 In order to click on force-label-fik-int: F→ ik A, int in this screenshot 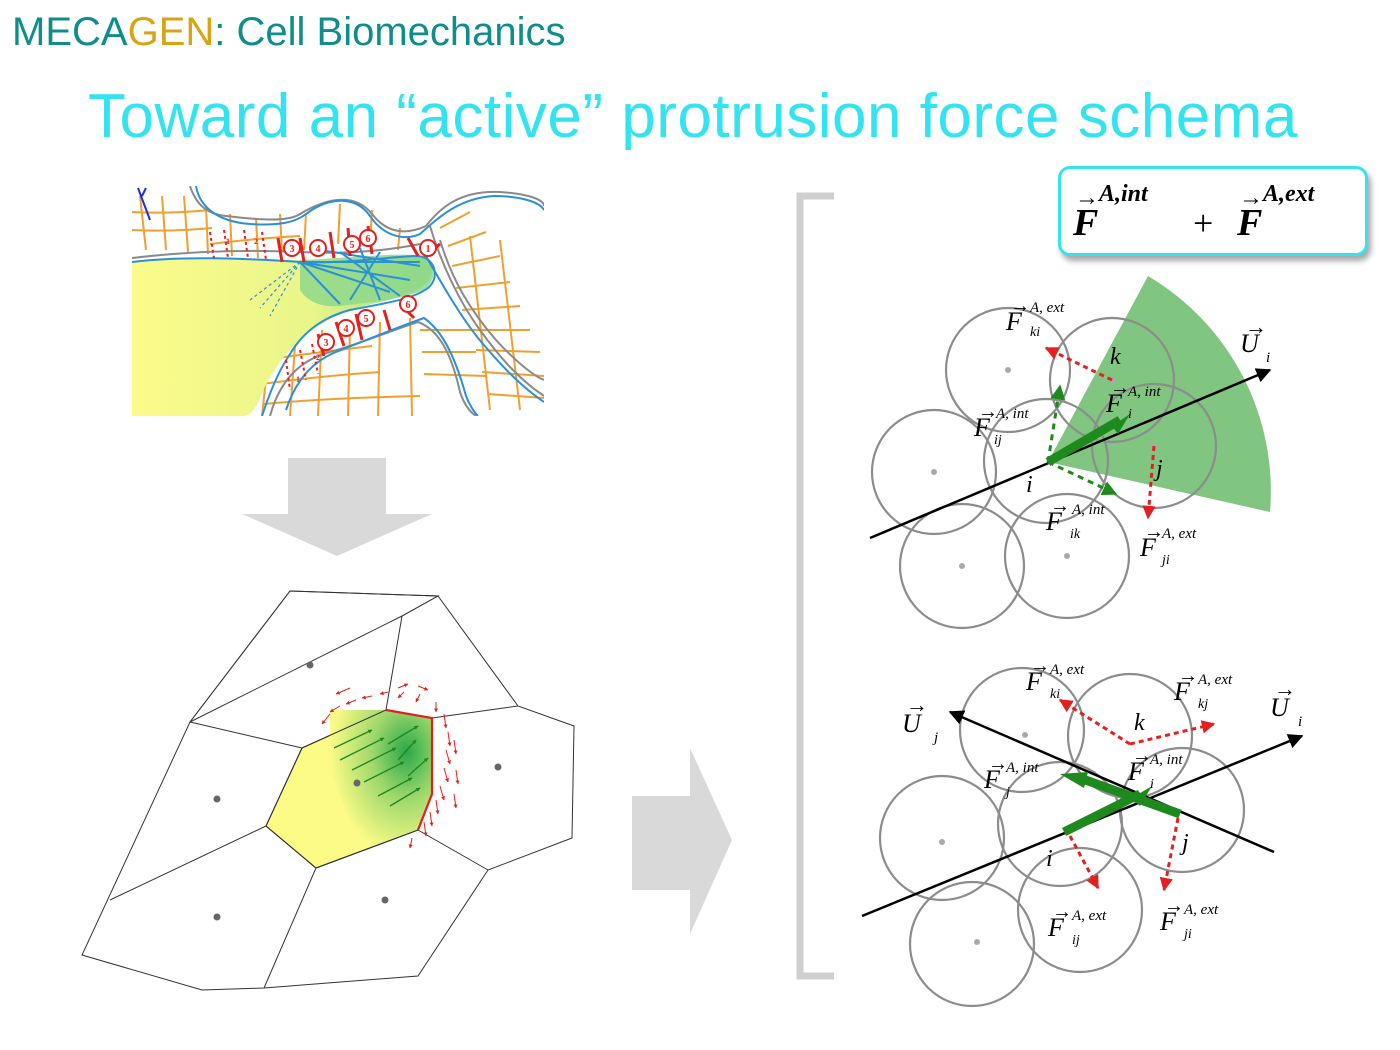, I will do `click(1075, 518)`.